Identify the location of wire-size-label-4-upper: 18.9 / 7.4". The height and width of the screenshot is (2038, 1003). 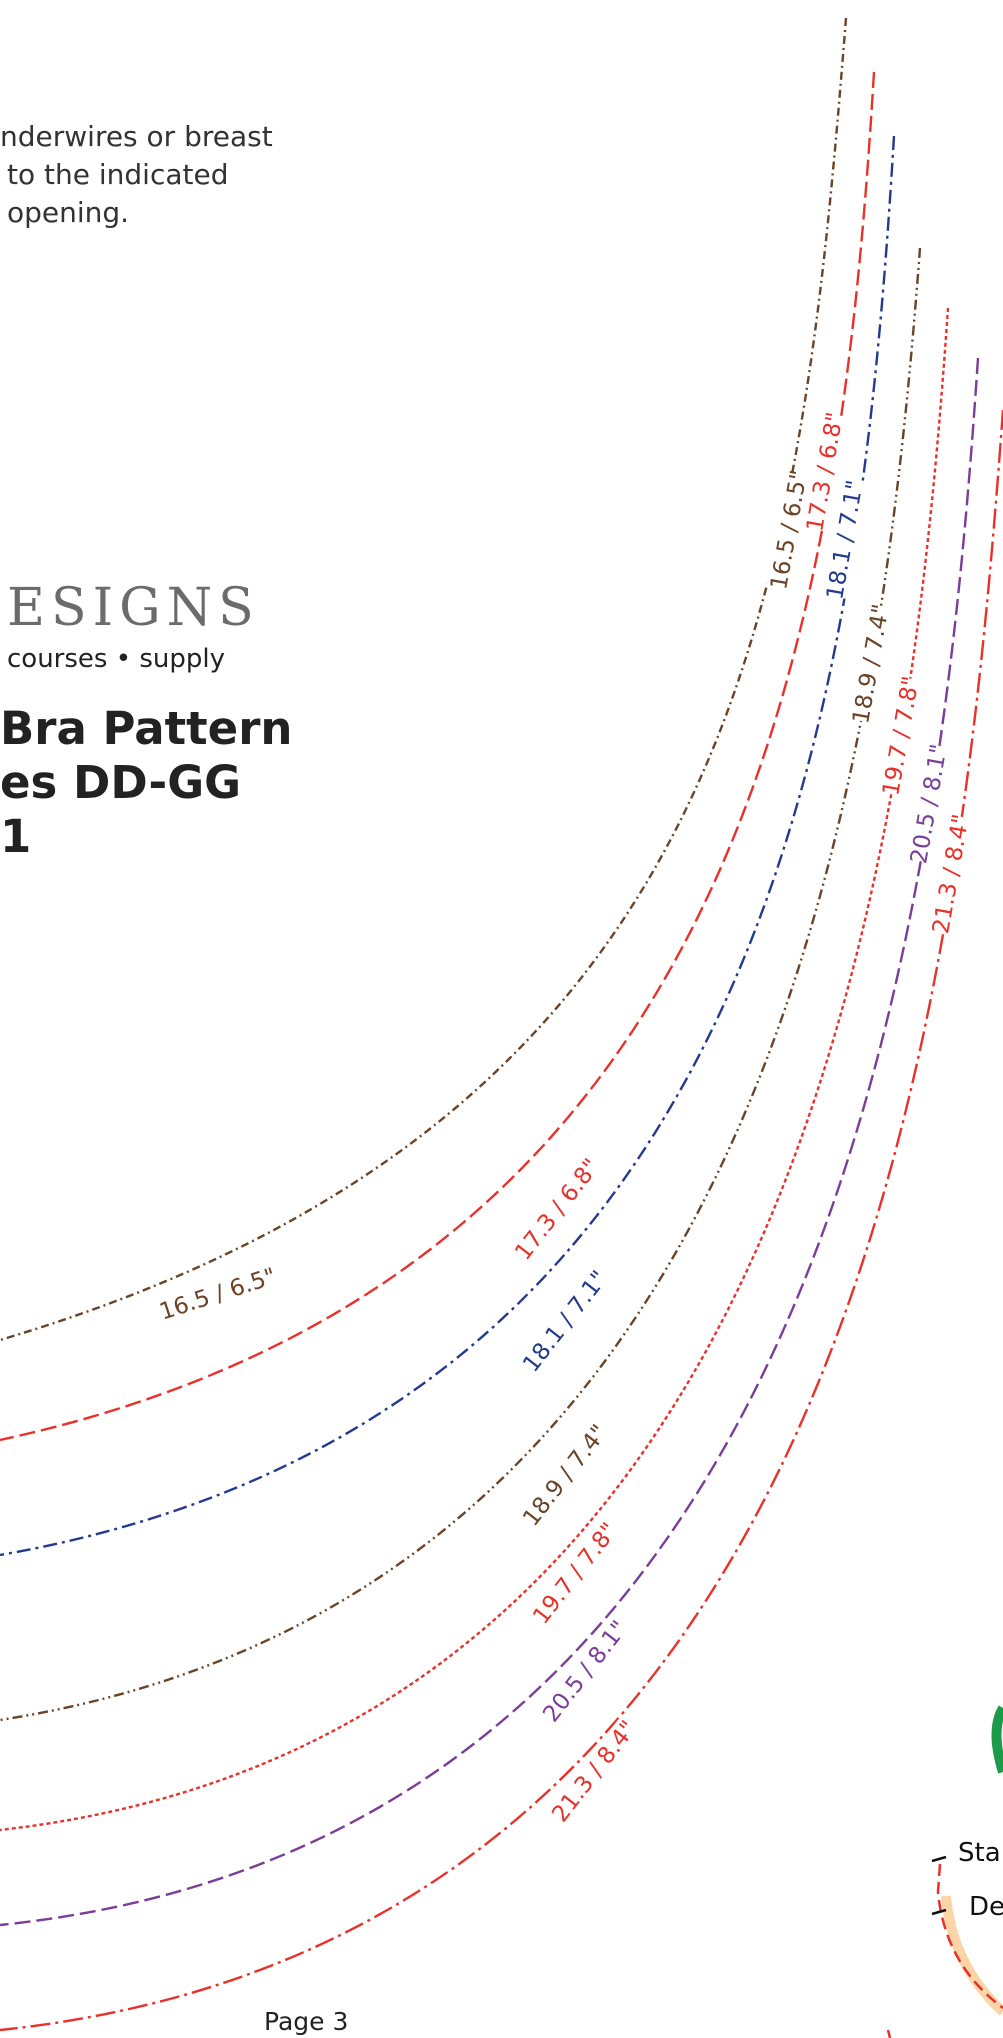
(871, 663).